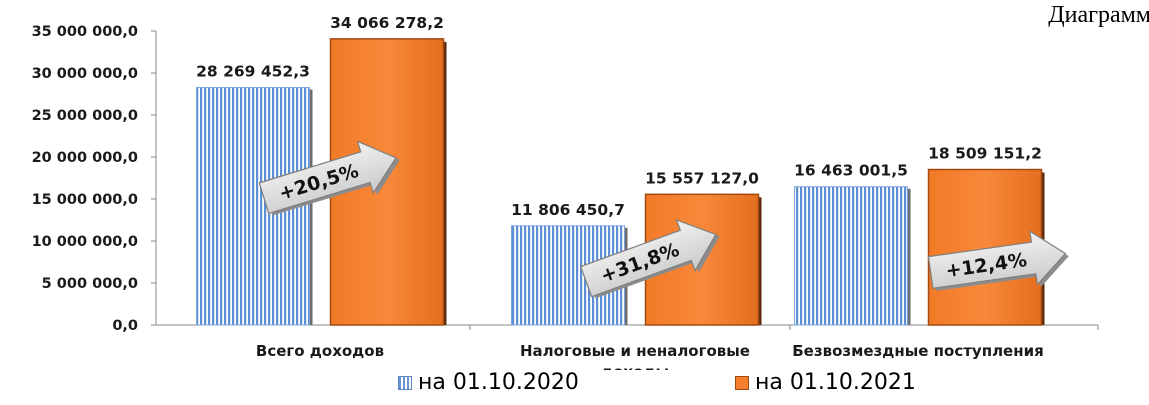  I want to click on y-tick-label: 25 000 000,0, so click(85, 116).